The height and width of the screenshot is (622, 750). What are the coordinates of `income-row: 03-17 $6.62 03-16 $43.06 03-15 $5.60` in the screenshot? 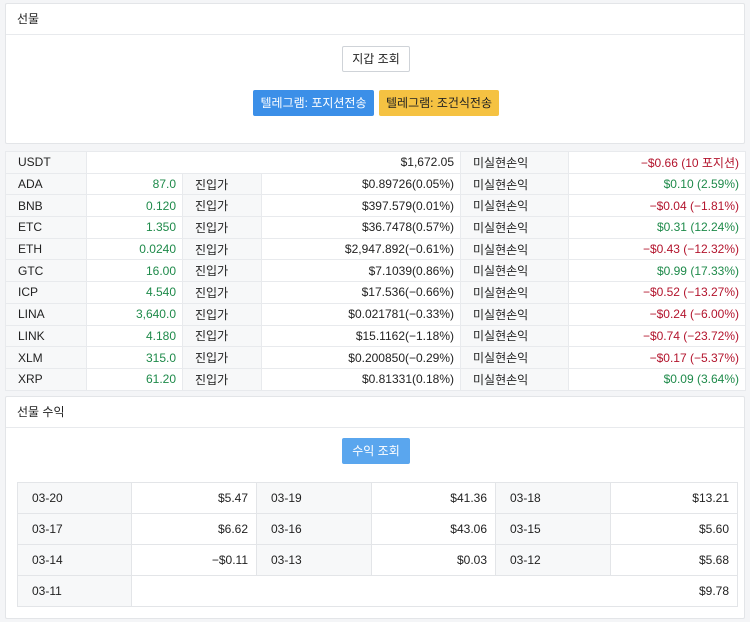 It's located at (377, 529).